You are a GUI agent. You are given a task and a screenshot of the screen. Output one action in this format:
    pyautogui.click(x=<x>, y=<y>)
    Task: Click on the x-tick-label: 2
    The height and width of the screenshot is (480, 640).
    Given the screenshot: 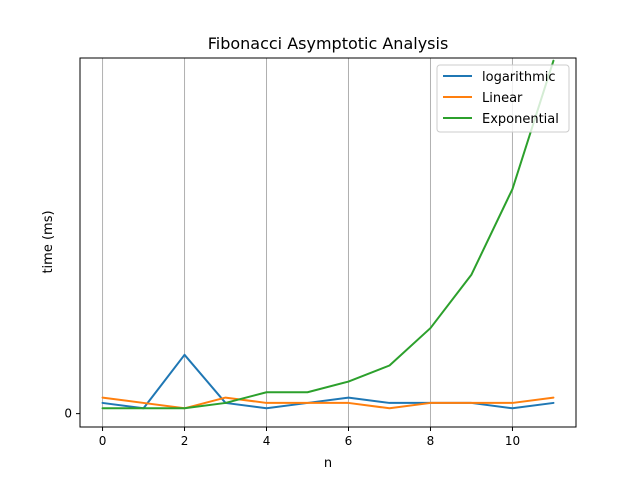 What is the action you would take?
    pyautogui.click(x=185, y=441)
    